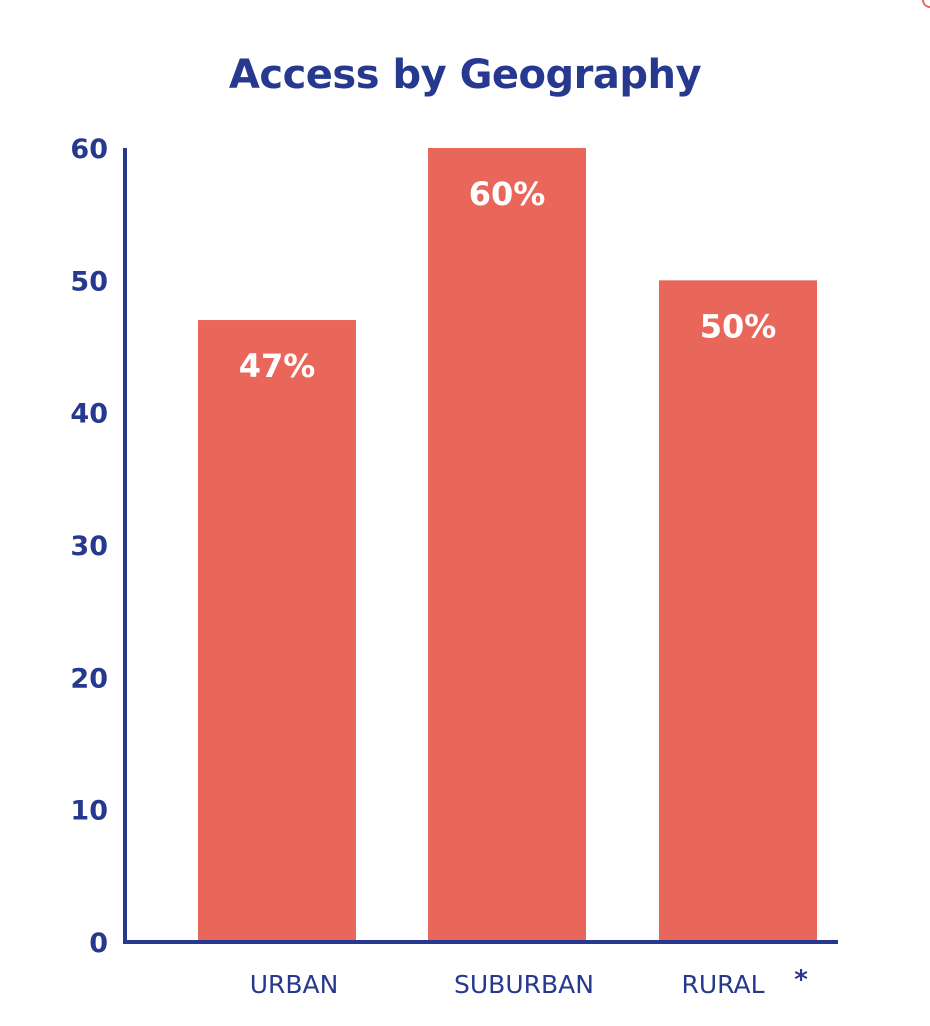  What do you see at coordinates (277, 366) in the screenshot?
I see `data-label-urban: 47%` at bounding box center [277, 366].